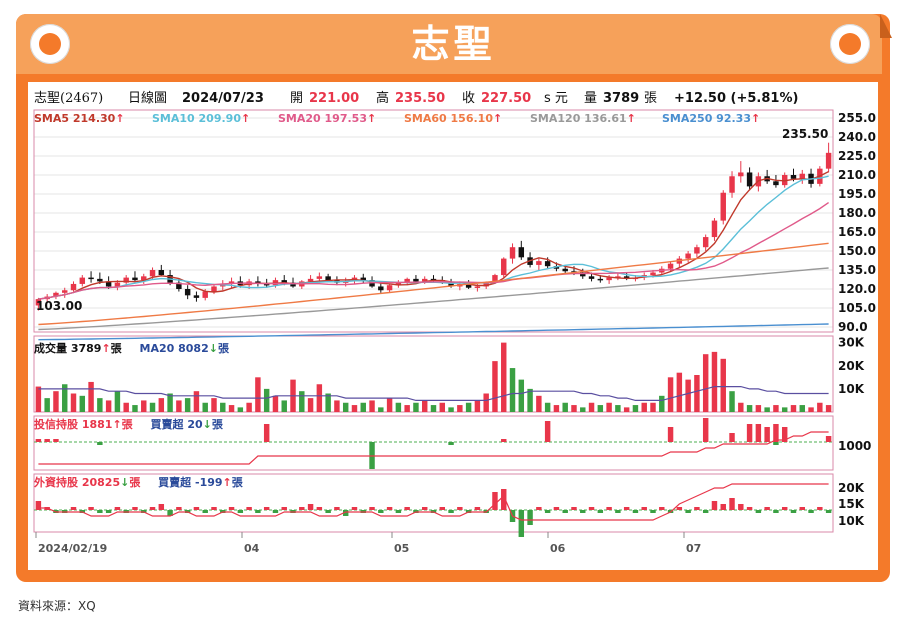 The height and width of the screenshot is (618, 907). What do you see at coordinates (857, 213) in the screenshot?
I see `price-tick-label: 180.0` at bounding box center [857, 213].